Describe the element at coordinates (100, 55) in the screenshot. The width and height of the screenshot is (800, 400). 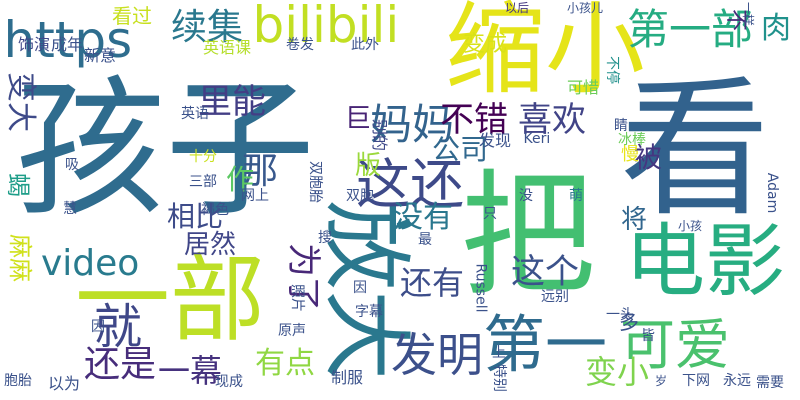
I see `word: 新意` at that location.